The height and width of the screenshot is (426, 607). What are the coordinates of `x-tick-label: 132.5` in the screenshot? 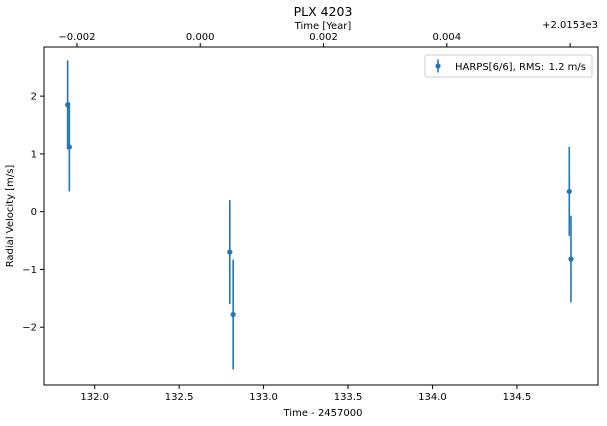 It's located at (179, 397).